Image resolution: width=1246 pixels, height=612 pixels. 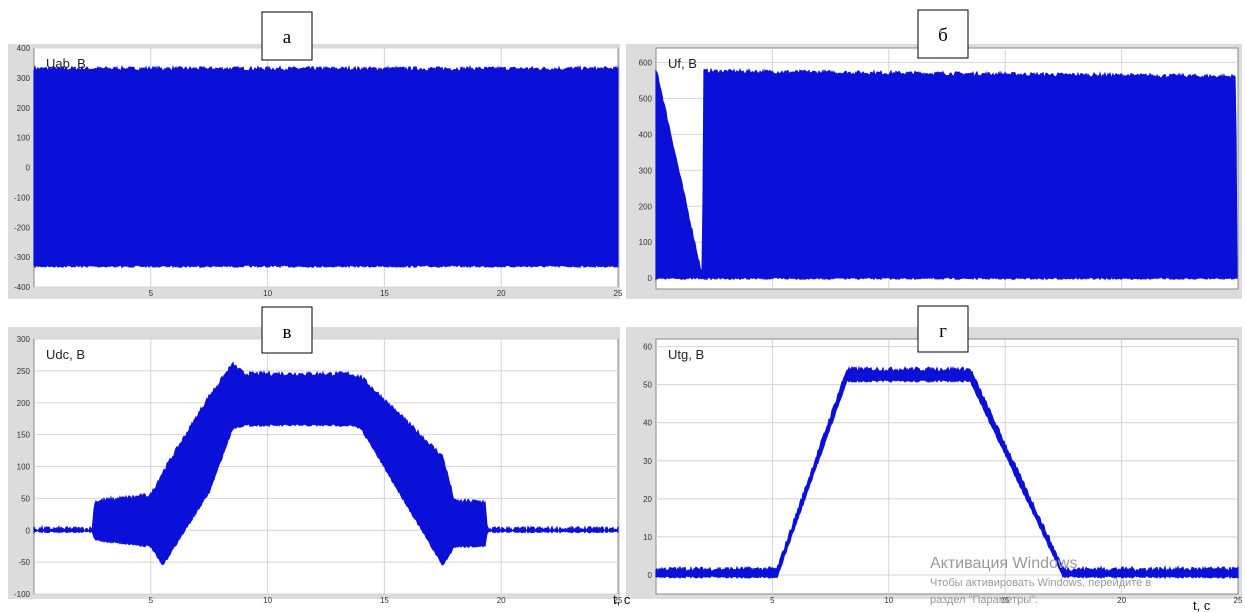 I want to click on watermark-title: Активация Windows, so click(x=1003, y=563).